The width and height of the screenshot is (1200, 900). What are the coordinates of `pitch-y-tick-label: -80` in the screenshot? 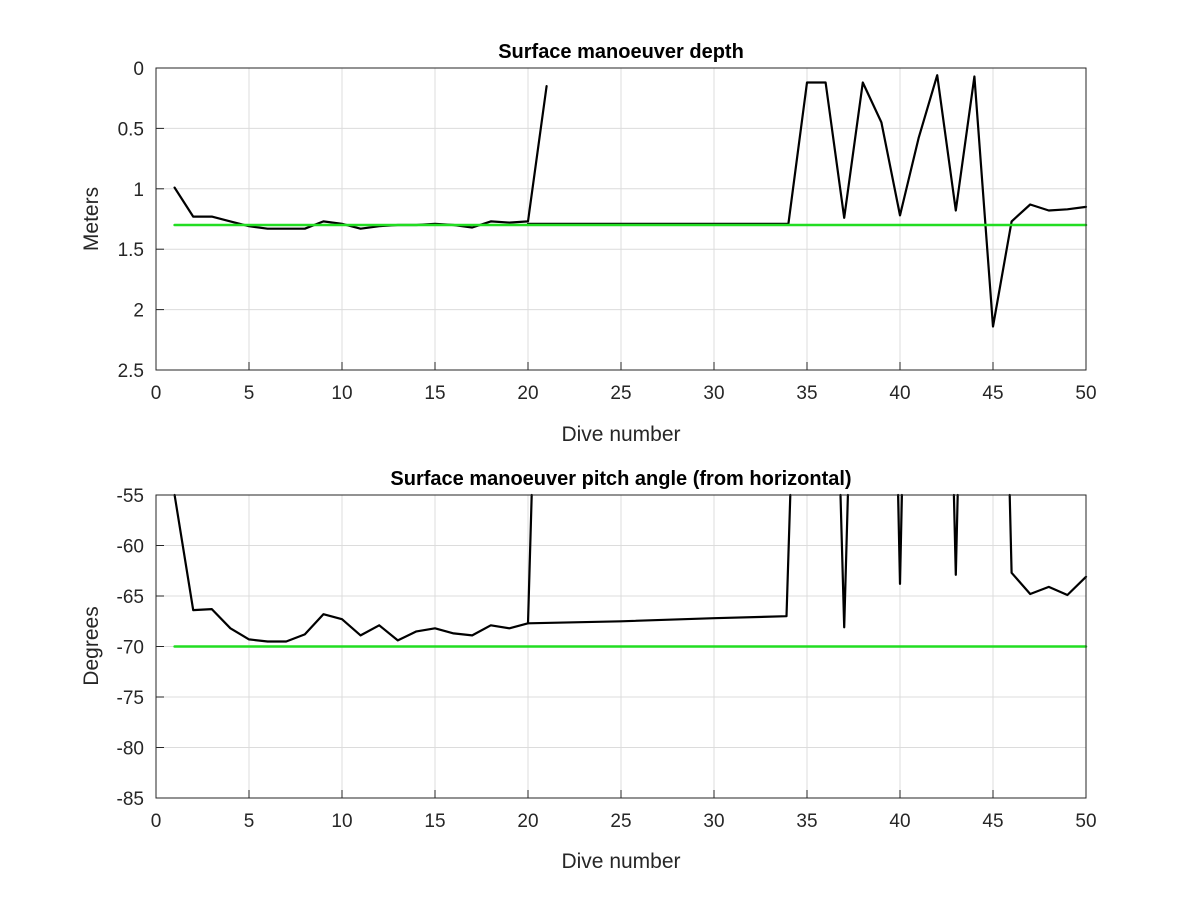 It's located at (130, 749).